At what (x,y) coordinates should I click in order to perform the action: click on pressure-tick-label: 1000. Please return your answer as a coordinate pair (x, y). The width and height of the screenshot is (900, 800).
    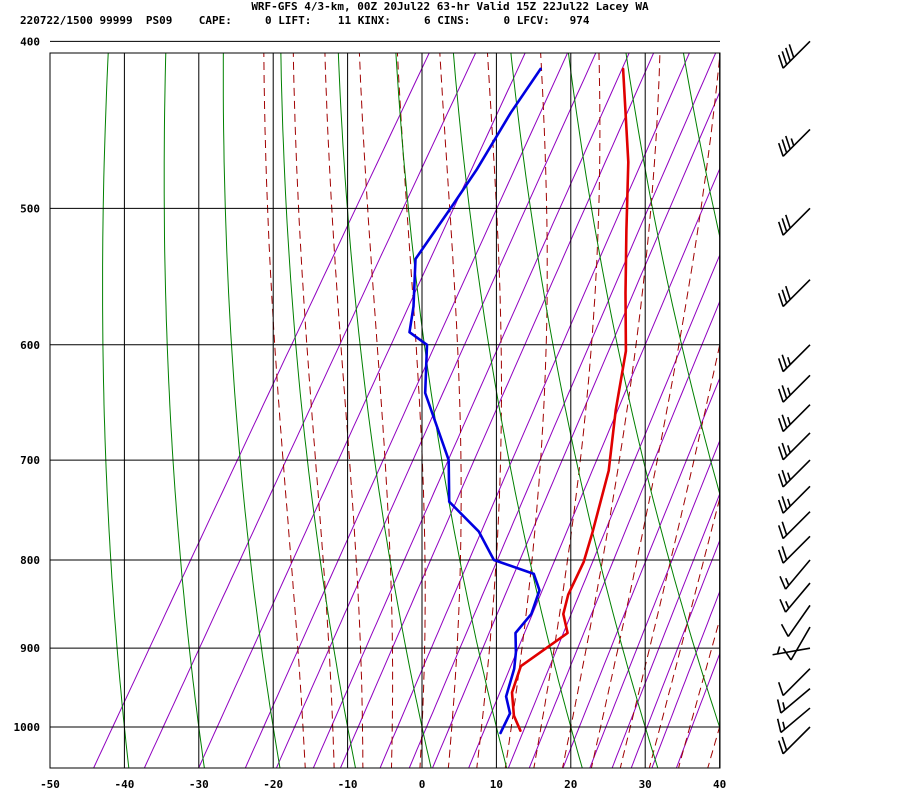
    Looking at the image, I should click on (27, 727).